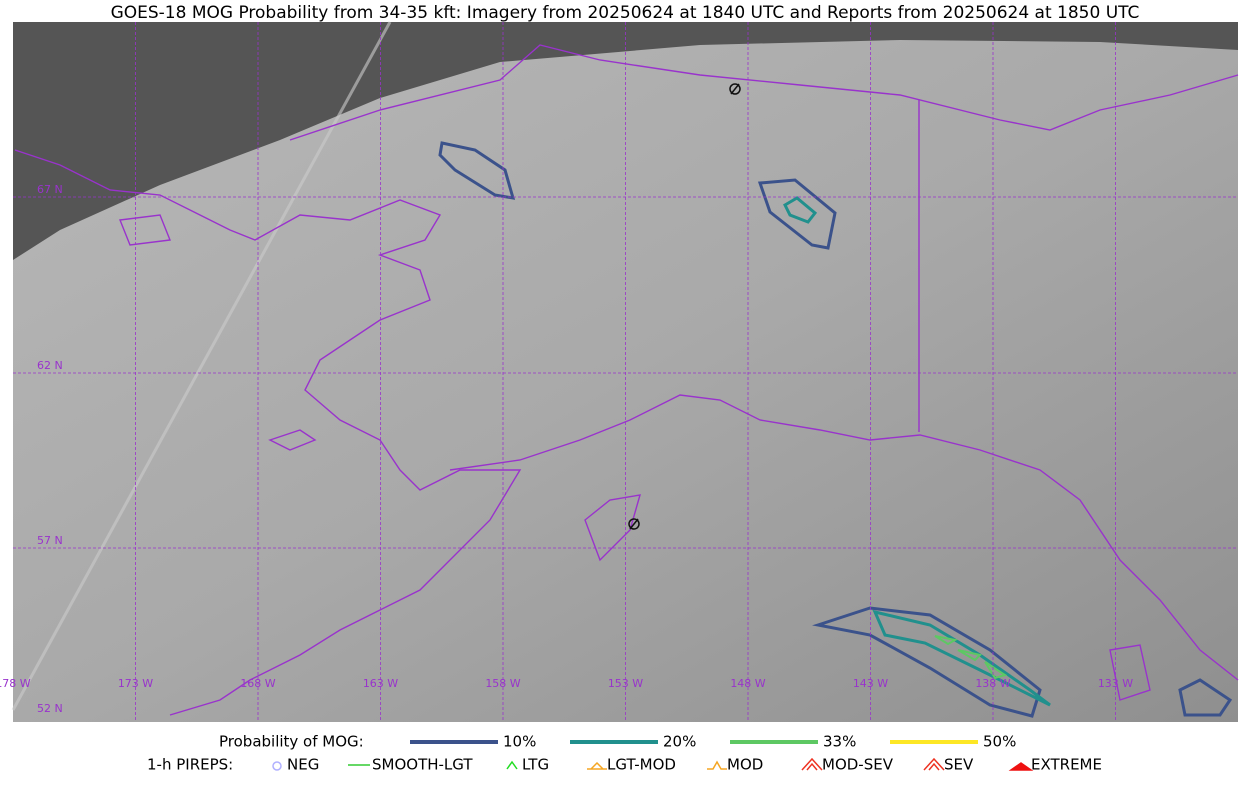 Image resolution: width=1250 pixels, height=786 pixels. What do you see at coordinates (291, 742) in the screenshot?
I see `legend-label: Probability of MOG:` at bounding box center [291, 742].